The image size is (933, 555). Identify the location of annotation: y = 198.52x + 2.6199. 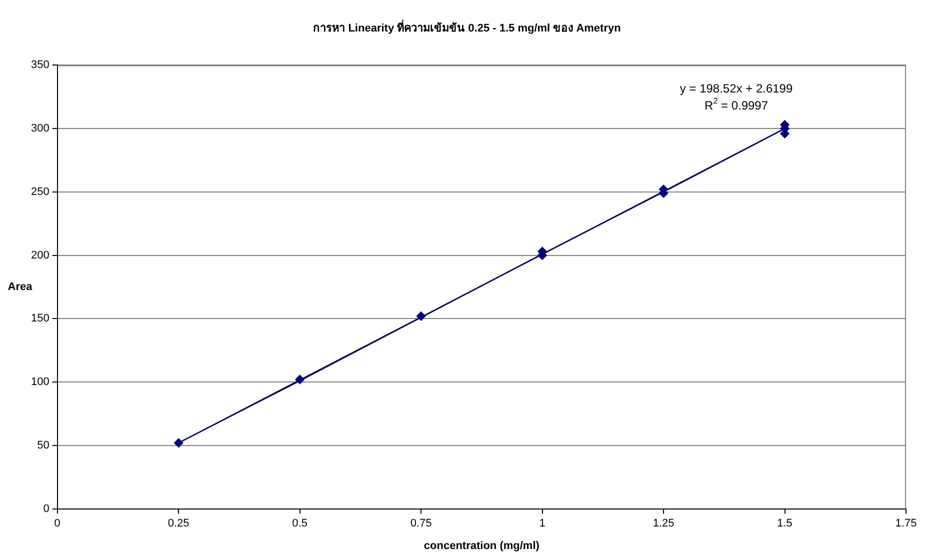
(736, 89).